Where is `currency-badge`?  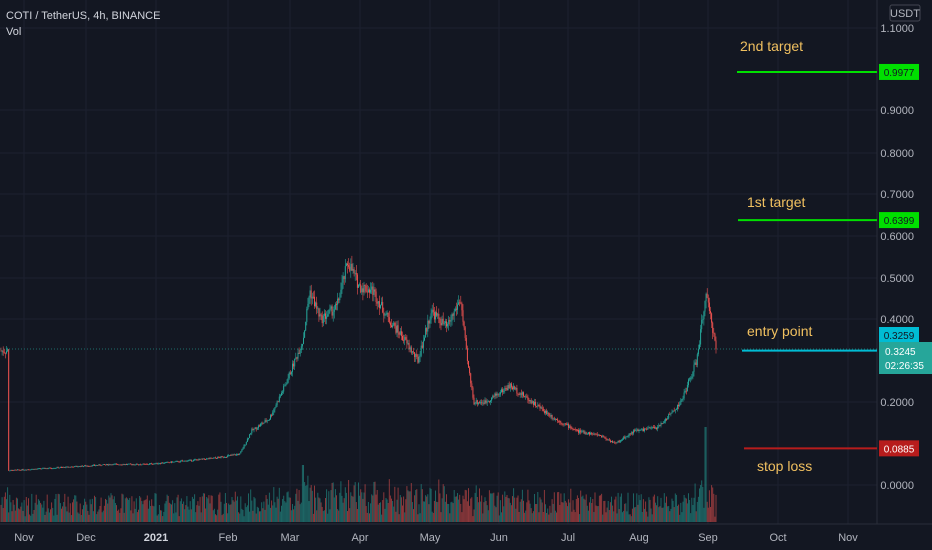
currency-badge is located at coordinates (905, 13).